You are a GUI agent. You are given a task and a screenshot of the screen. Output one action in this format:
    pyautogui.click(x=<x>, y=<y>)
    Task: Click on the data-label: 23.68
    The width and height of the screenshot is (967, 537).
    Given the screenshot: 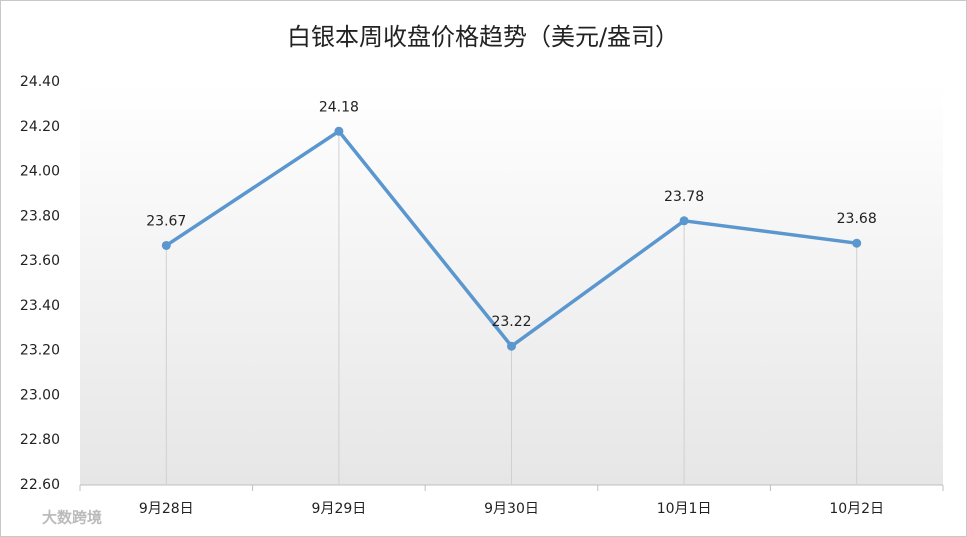 What is the action you would take?
    pyautogui.click(x=857, y=219)
    